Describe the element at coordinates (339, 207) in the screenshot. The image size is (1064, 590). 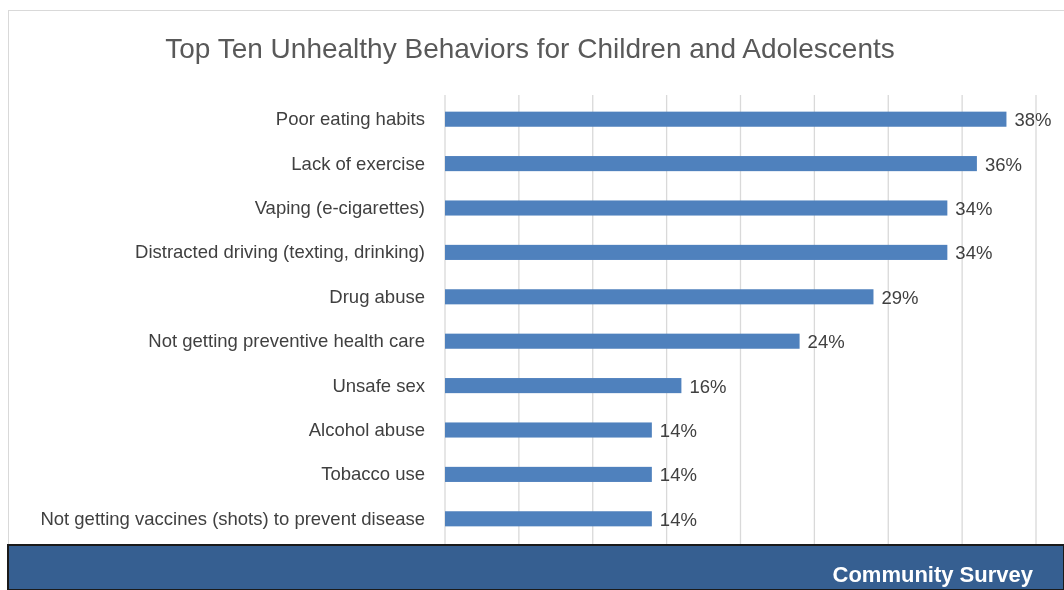
I see `y-tick-label: Vaping (e-cigarettes)` at that location.